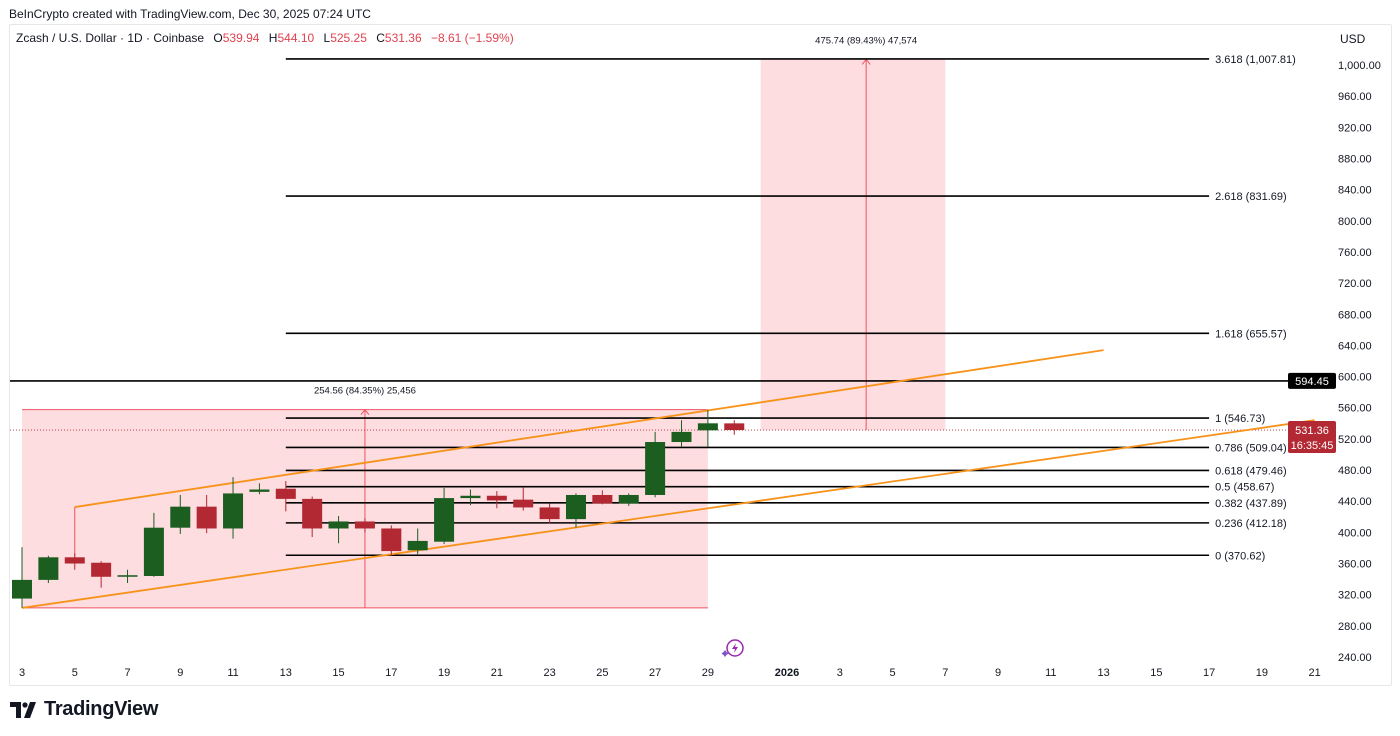 Image resolution: width=1400 pixels, height=736 pixels. Describe the element at coordinates (1251, 471) in the screenshot. I see `fib-level-label: 0.618 (479.46)` at that location.